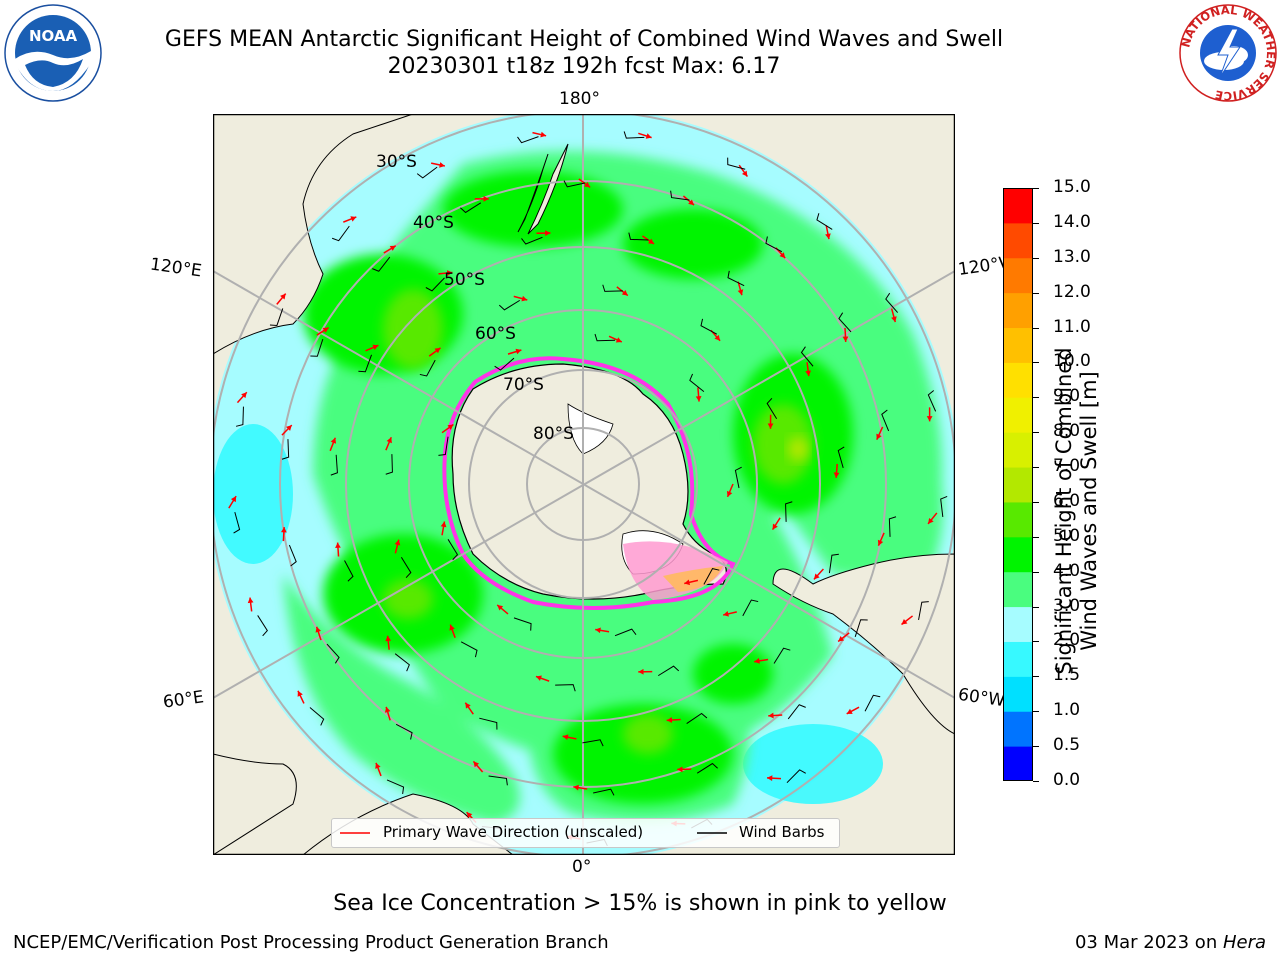 The height and width of the screenshot is (960, 1280). I want to click on colorbar-tick-label: 9.0, so click(1067, 396).